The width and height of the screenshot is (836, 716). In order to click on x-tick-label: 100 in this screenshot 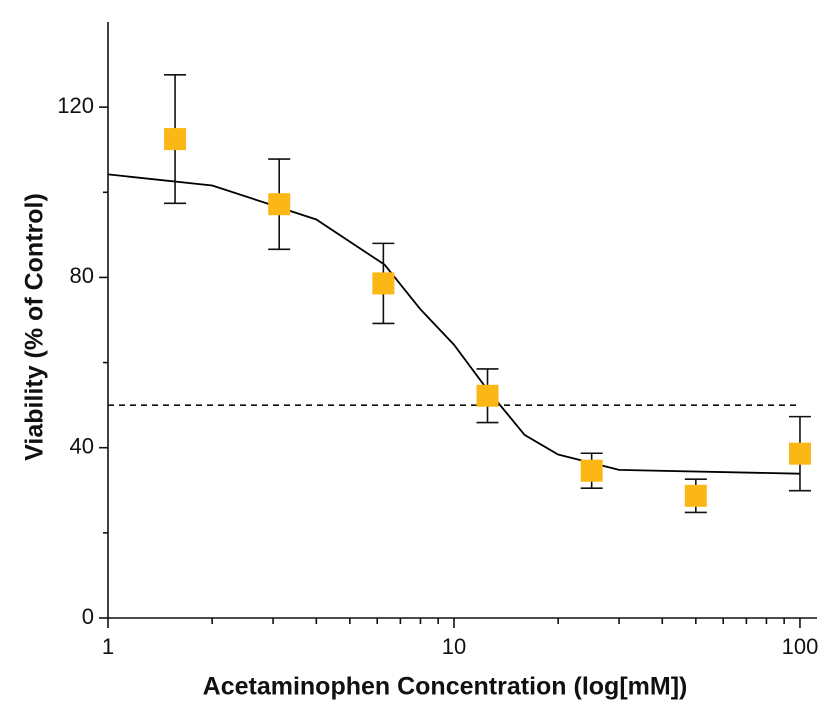, I will do `click(800, 646)`.